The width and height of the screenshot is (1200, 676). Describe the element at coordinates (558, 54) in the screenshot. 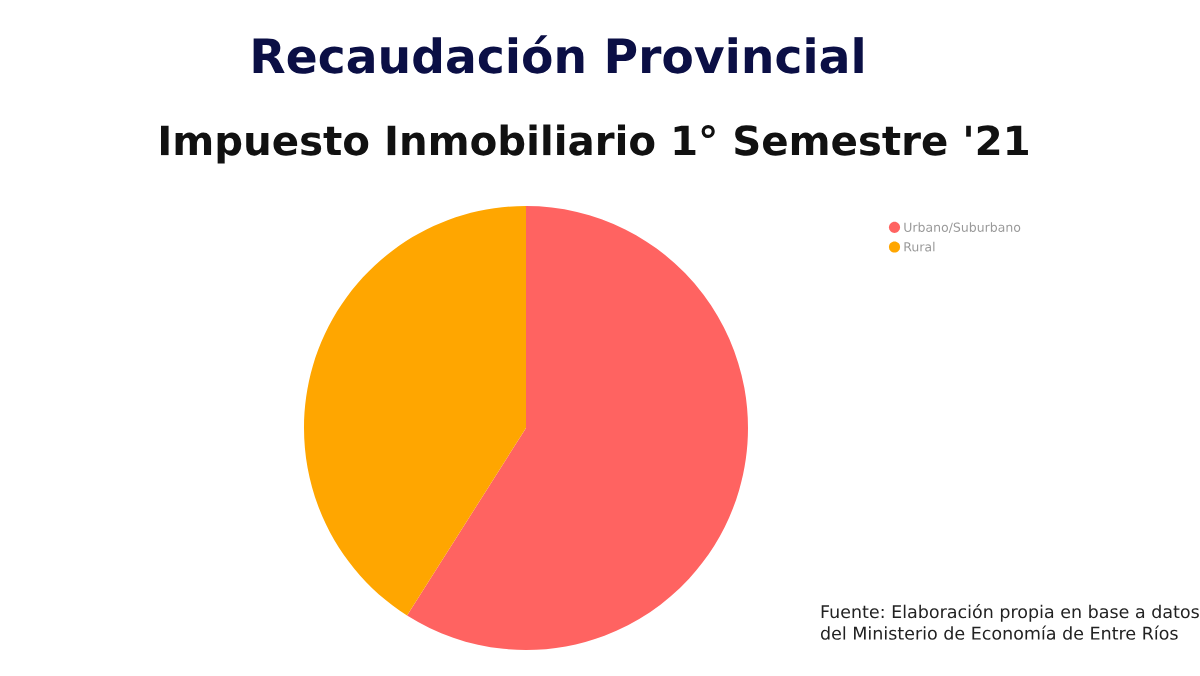

I see `chart-title: Recaudación Provincial` at that location.